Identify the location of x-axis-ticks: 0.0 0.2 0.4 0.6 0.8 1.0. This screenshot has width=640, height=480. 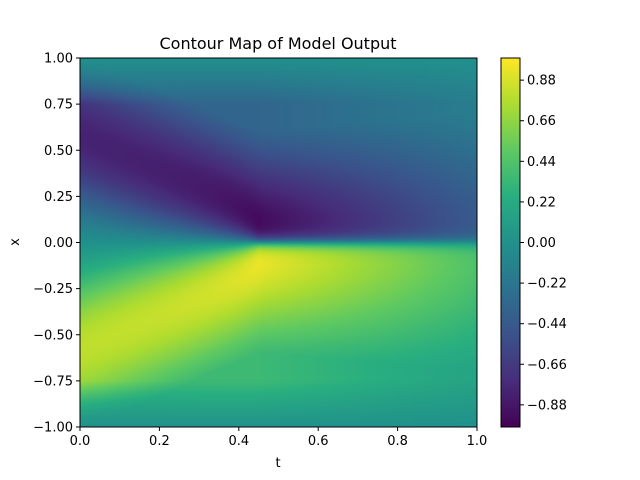
(279, 438).